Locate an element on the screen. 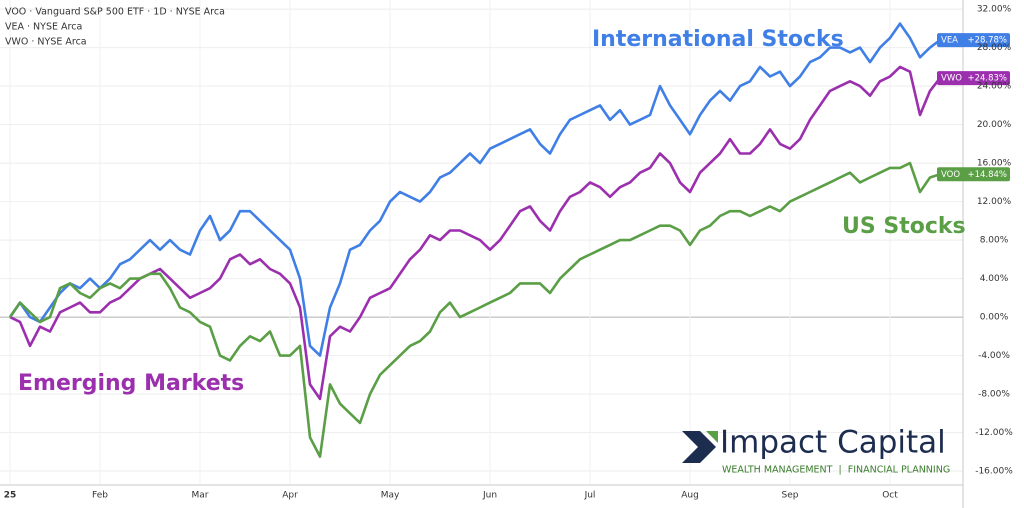 The height and width of the screenshot is (508, 1024). badge-name: VEA is located at coordinates (949, 41).